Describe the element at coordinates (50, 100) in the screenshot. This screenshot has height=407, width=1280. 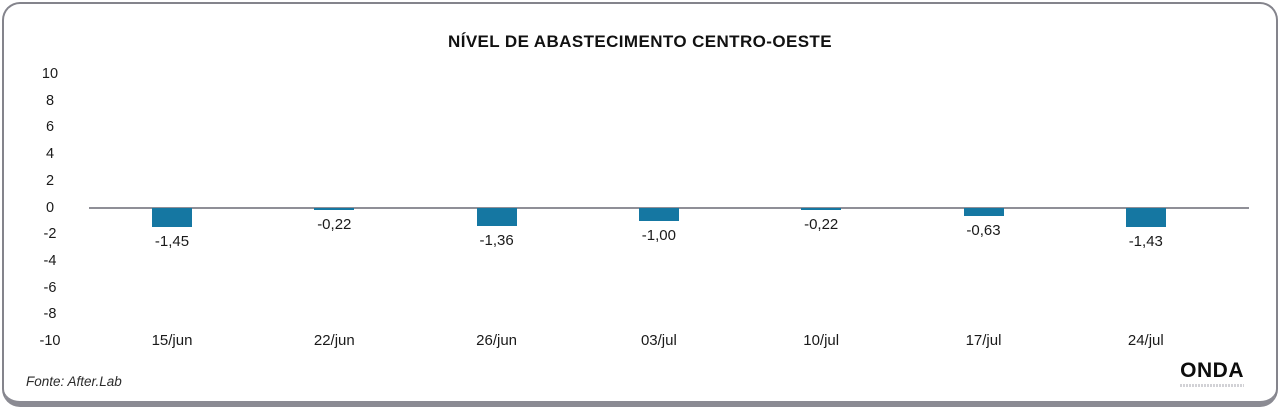
I see `y-axis-tick-label: 8` at that location.